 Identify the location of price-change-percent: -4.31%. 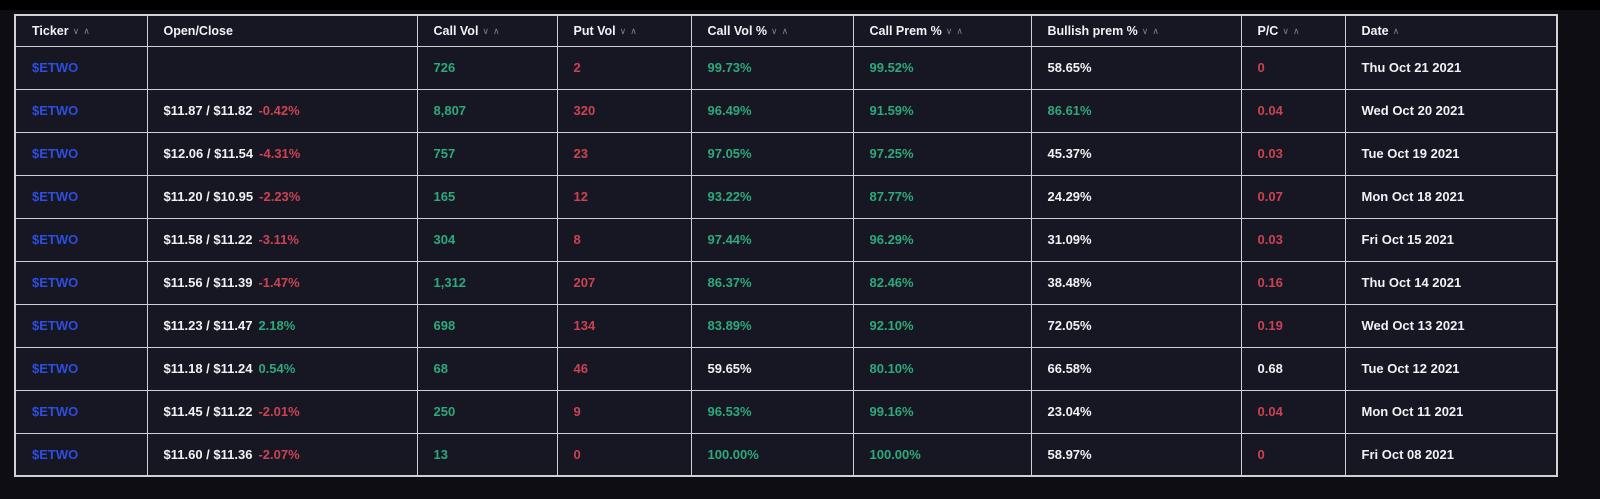
(280, 153).